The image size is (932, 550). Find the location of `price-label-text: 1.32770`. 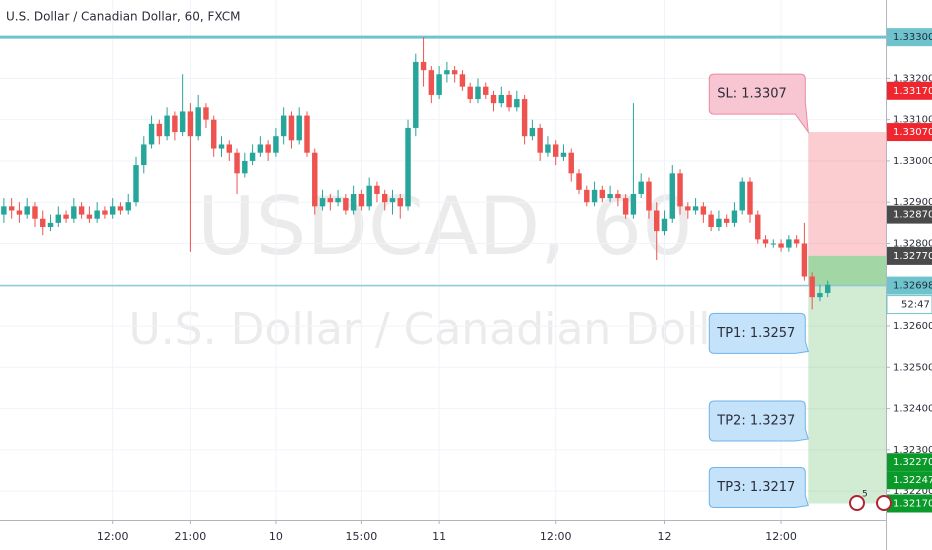

price-label-text: 1.32770 is located at coordinates (912, 256).